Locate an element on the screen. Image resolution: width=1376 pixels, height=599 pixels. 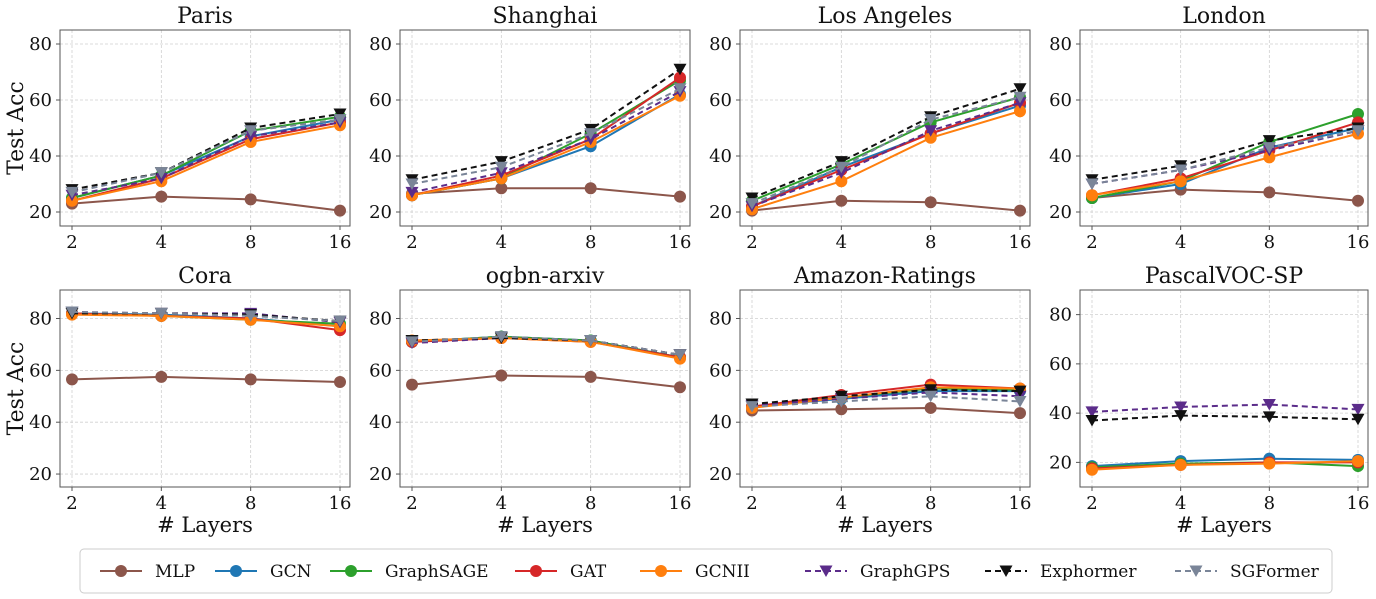
legend-label: GraphGPS is located at coordinates (905, 572).